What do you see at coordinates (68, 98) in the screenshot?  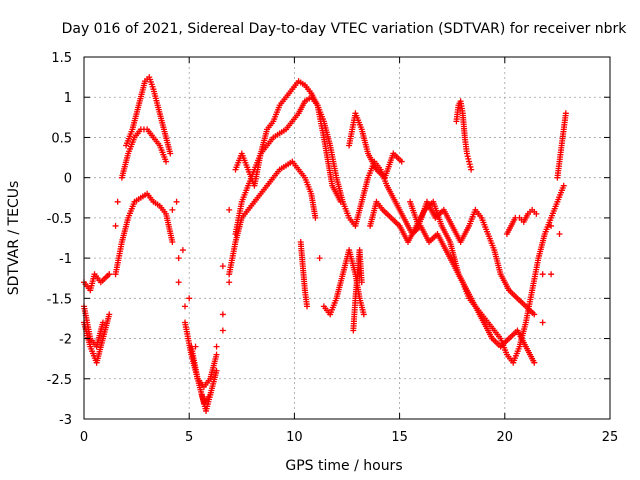 I see `y-tick-label: 1` at bounding box center [68, 98].